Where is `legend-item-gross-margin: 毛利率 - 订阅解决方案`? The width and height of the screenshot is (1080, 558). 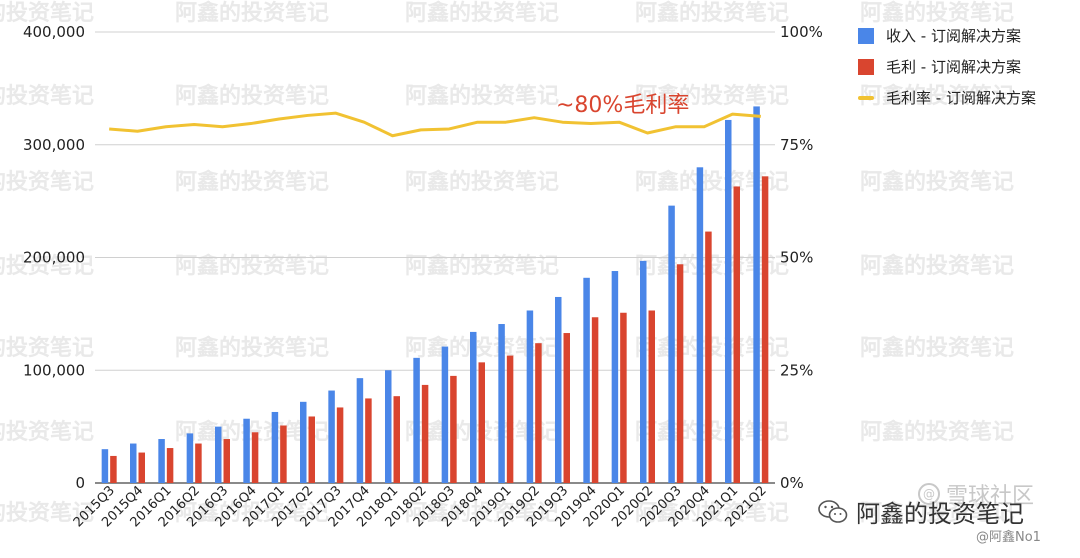 legend-item-gross-margin: 毛利率 - 订阅解决方案 is located at coordinates (947, 97).